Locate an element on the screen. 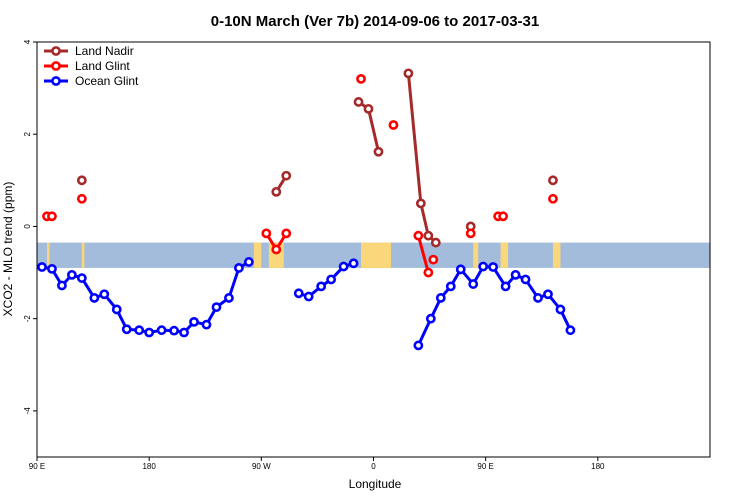 The width and height of the screenshot is (750, 500). y-axis-label: XCO2 - MLO trend (ppm) is located at coordinates (8, 249).